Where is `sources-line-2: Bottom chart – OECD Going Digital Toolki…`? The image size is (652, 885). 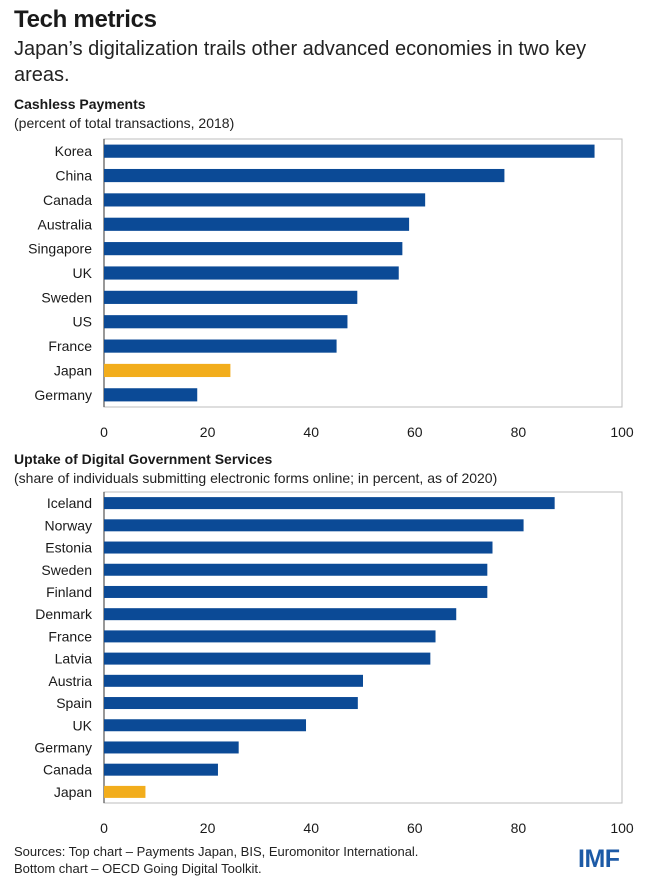
sources-line-2: Bottom chart – OECD Going Digital Toolki… is located at coordinates (138, 868).